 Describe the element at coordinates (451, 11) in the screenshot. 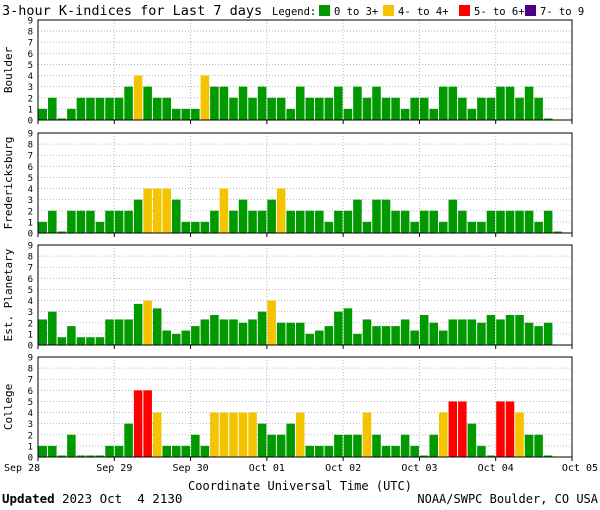

I see `legend: 0 to 3+ 4- to 4+ 5- to 6+ 7- to 9` at that location.